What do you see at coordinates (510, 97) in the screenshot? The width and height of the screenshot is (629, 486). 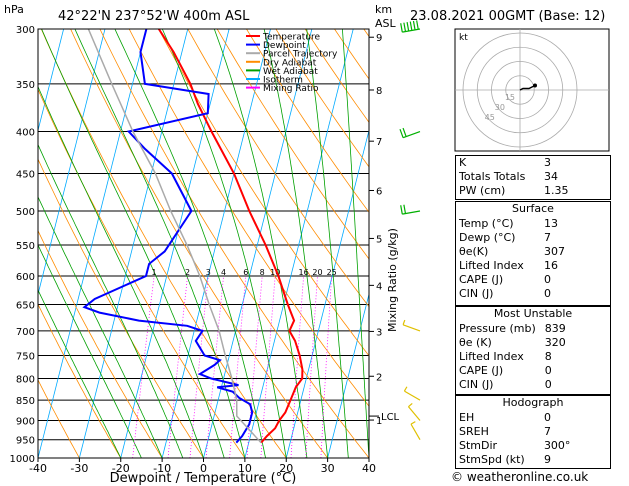 I see `hodograph-ring-label: 15` at bounding box center [510, 97].